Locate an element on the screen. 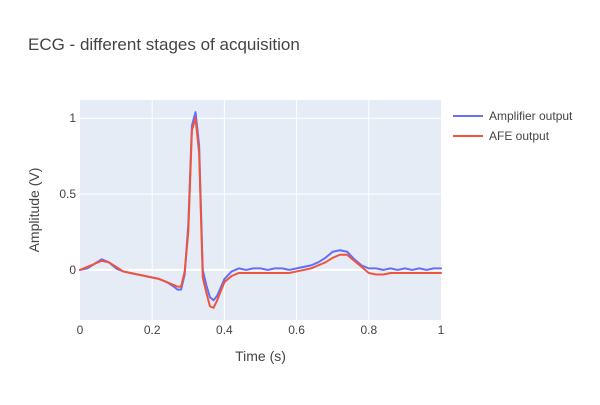 Image resolution: width=600 pixels, height=405 pixels. y-axis-title: Amplitude (V) is located at coordinates (34, 210).